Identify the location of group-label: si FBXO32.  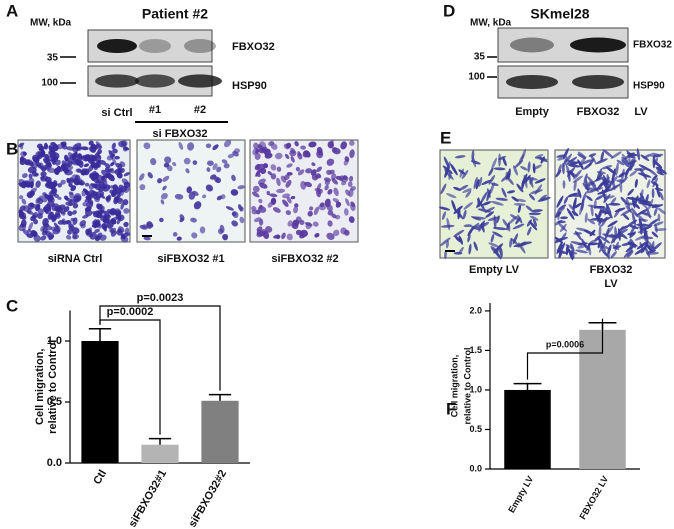
(179, 134).